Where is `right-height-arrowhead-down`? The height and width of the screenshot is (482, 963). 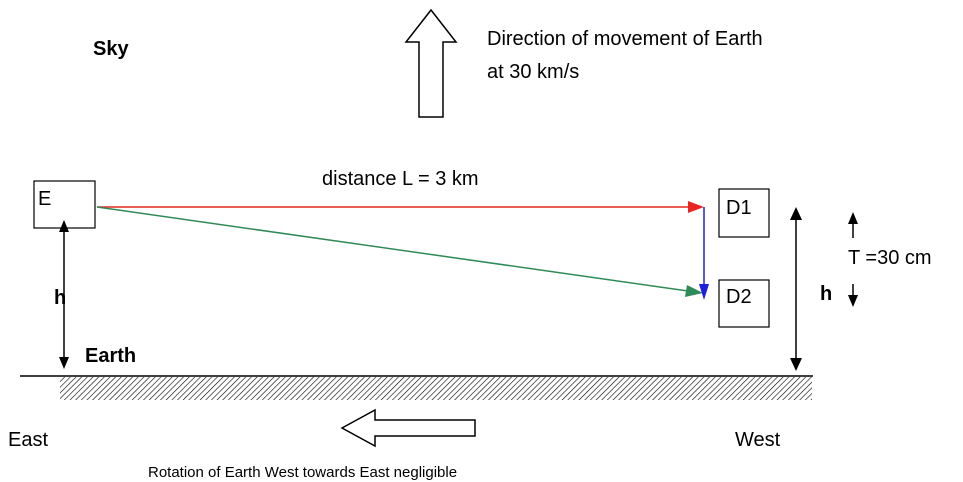
right-height-arrowhead-down is located at coordinates (796, 364).